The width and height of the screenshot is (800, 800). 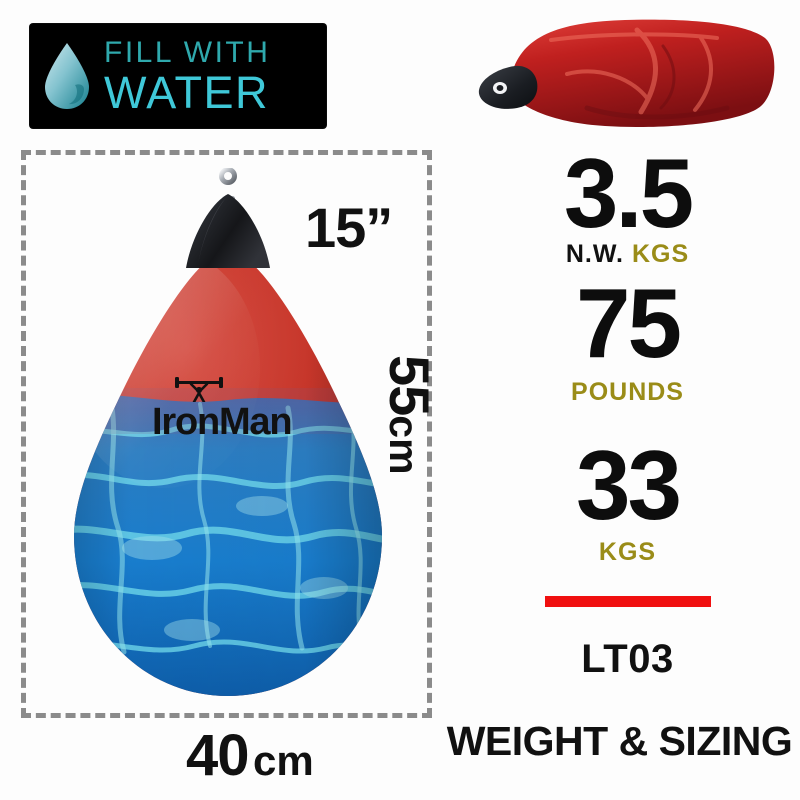 I want to click on spec-capacity-kgs: 33 KGS, so click(x=627, y=497).